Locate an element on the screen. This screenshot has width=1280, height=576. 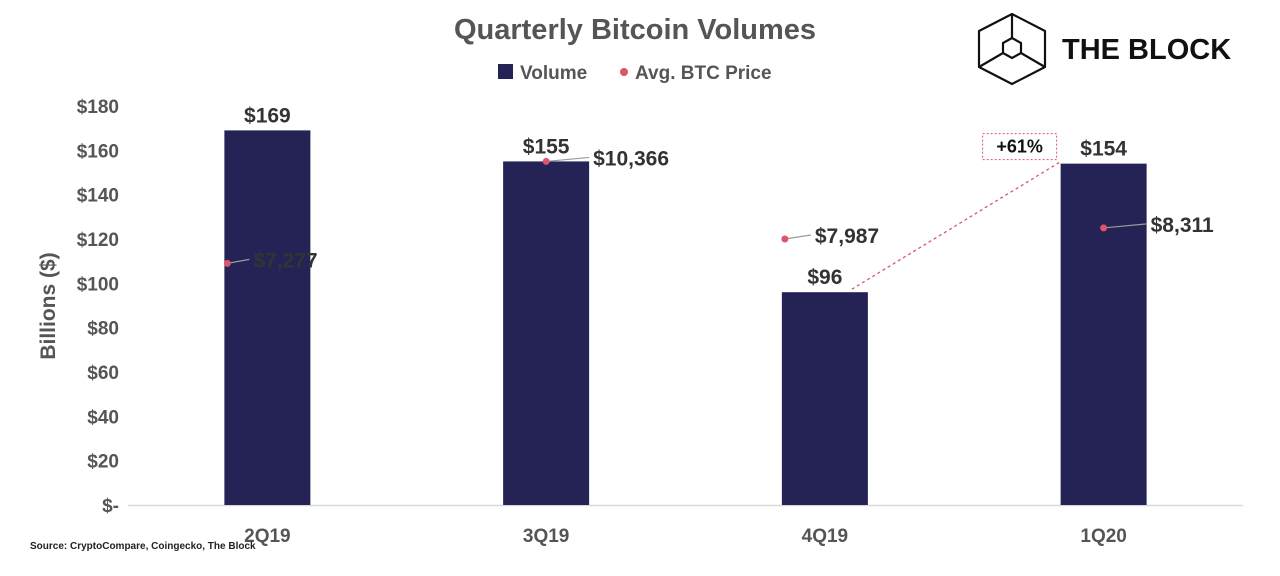
price-label: $8,311 is located at coordinates (1182, 225).